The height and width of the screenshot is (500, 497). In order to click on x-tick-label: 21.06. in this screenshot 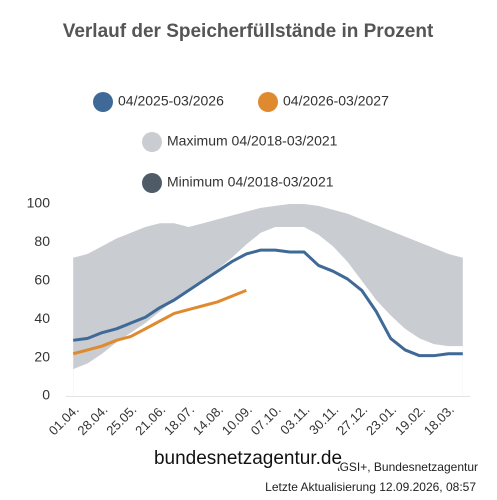, I will do `click(150, 420)`.